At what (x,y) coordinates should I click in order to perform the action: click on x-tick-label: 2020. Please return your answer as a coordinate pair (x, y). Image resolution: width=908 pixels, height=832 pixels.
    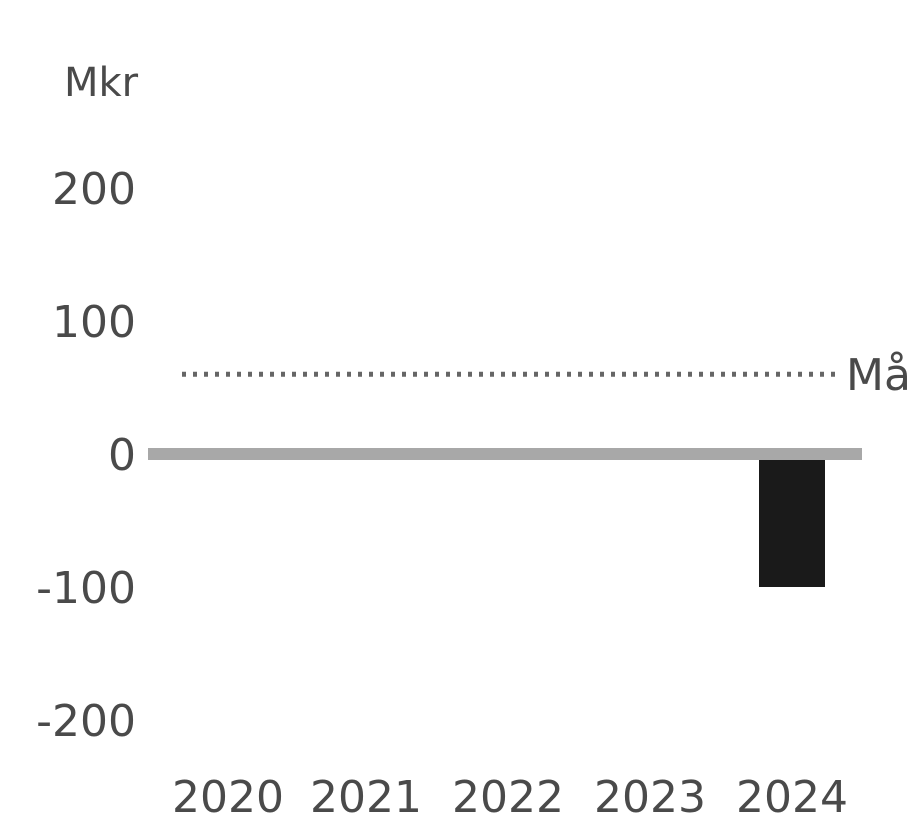
    Looking at the image, I should click on (228, 797).